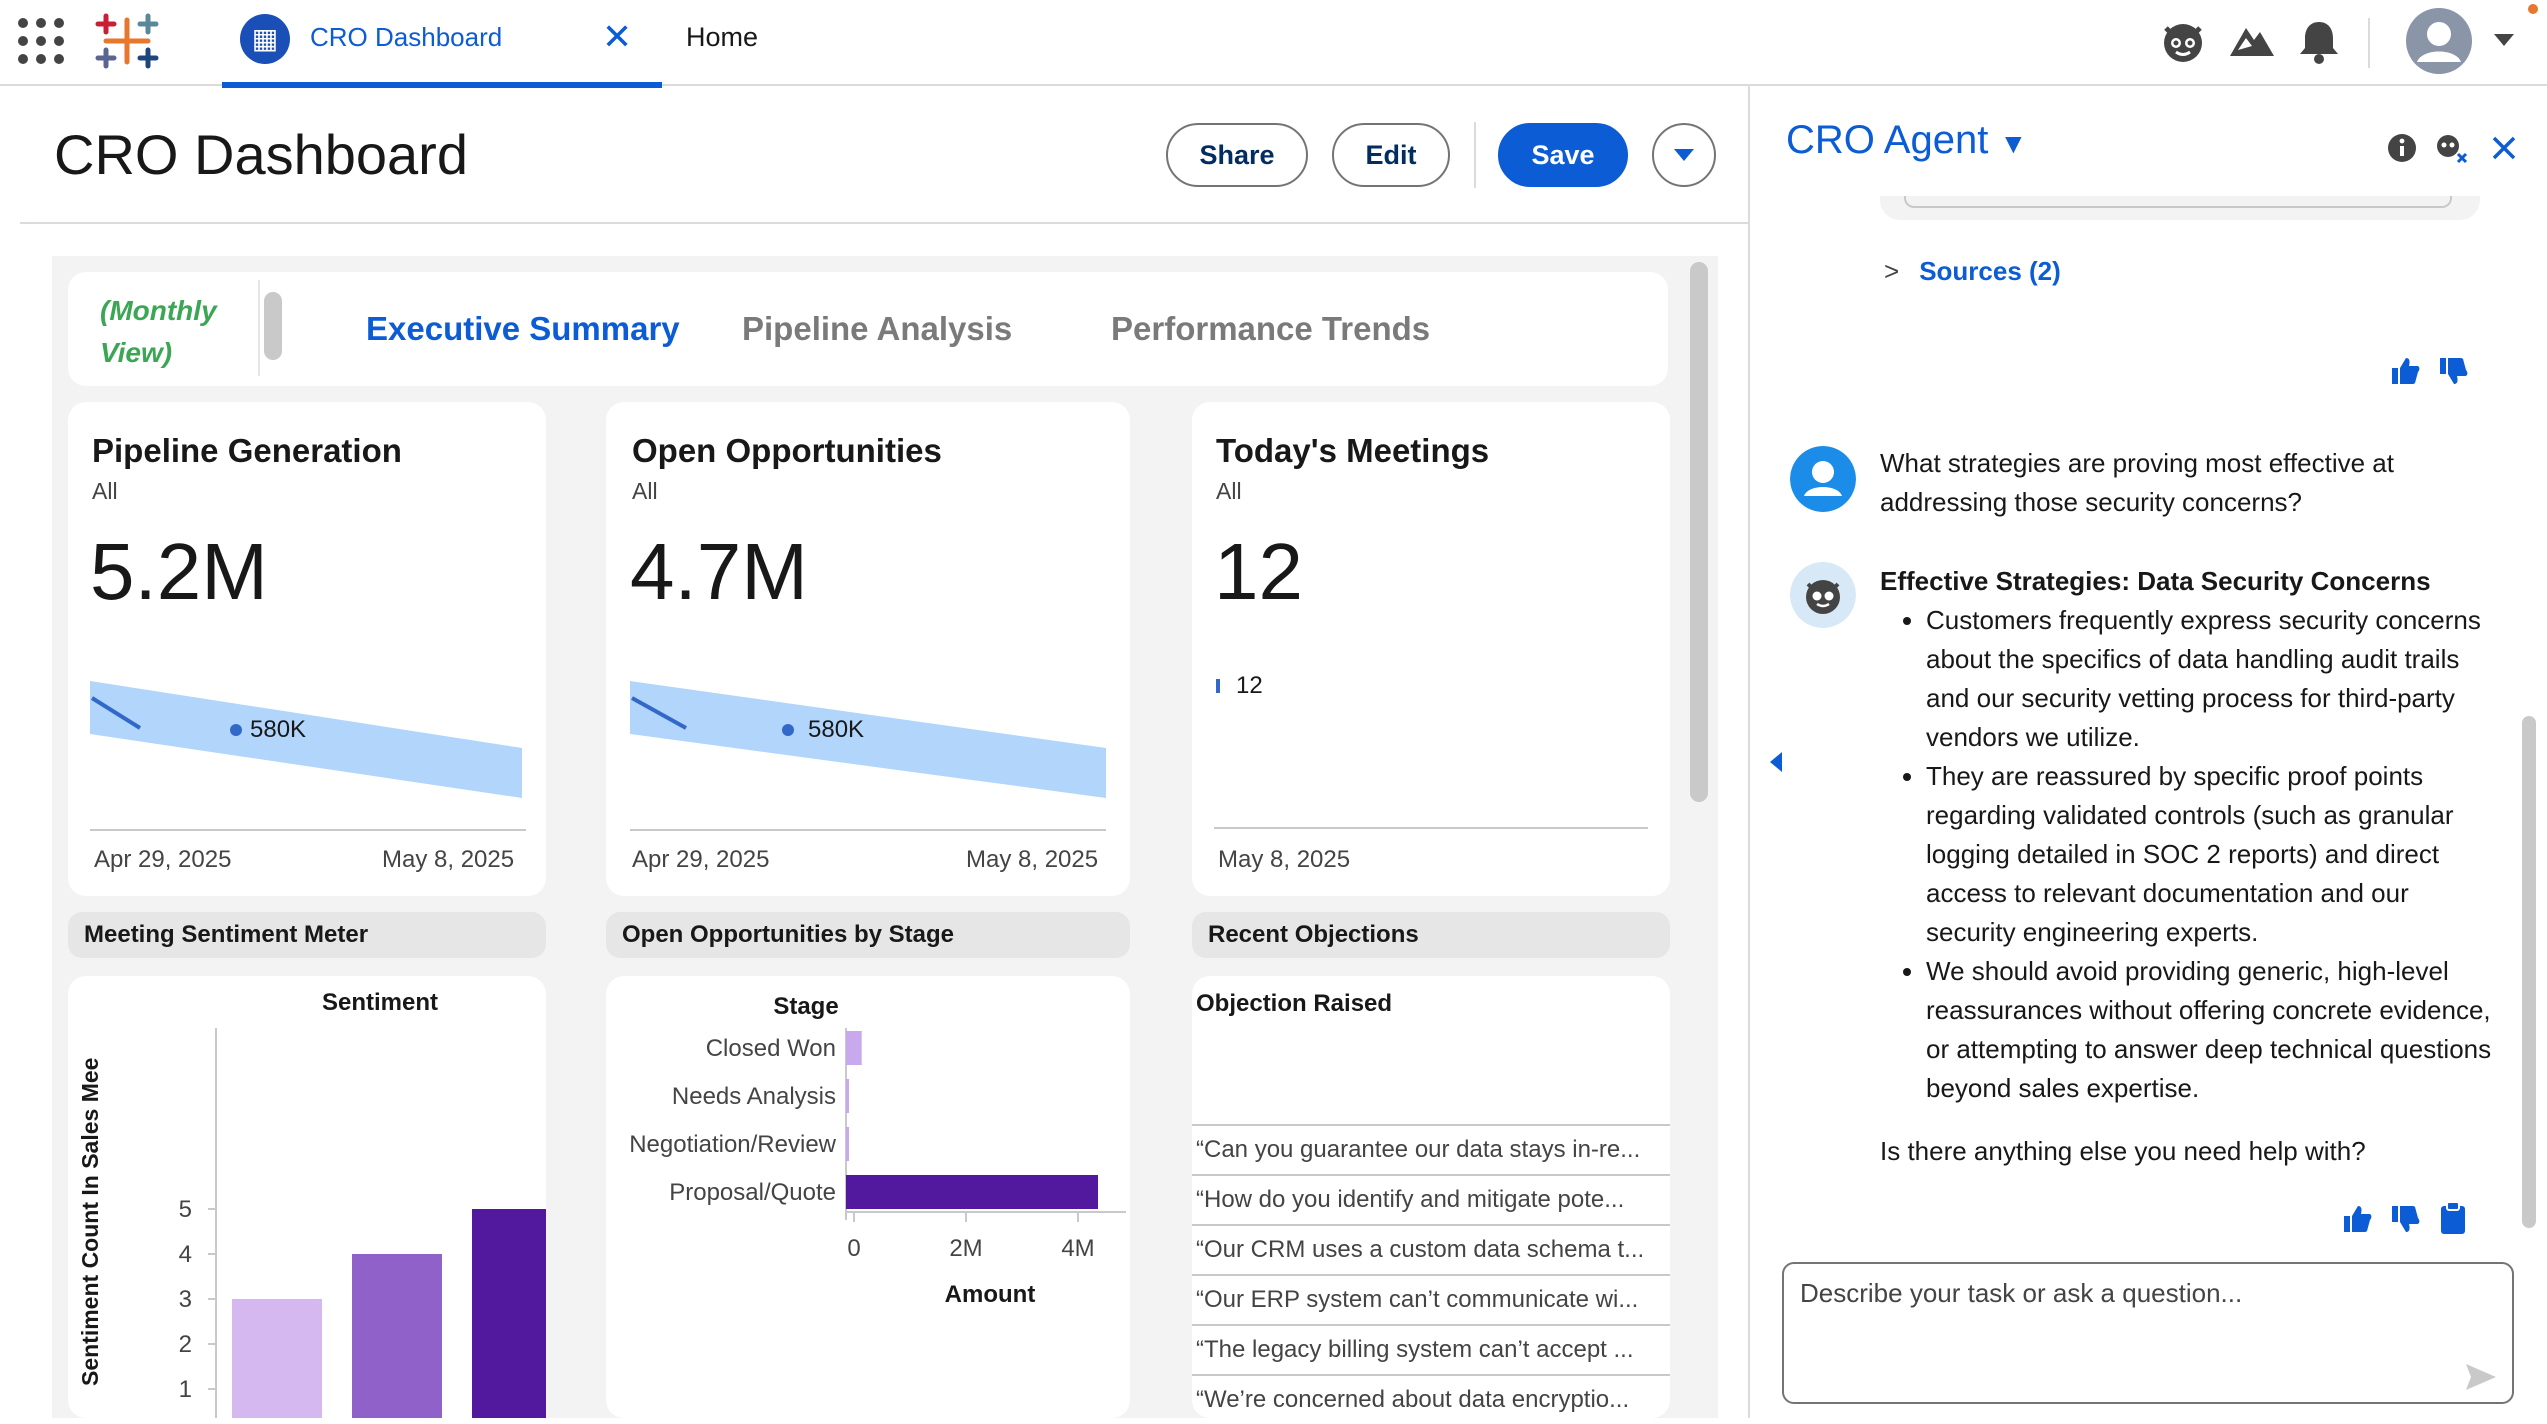 This screenshot has width=2547, height=1424. Describe the element at coordinates (2529, 972) in the screenshot. I see `agent-scrollbar` at that location.